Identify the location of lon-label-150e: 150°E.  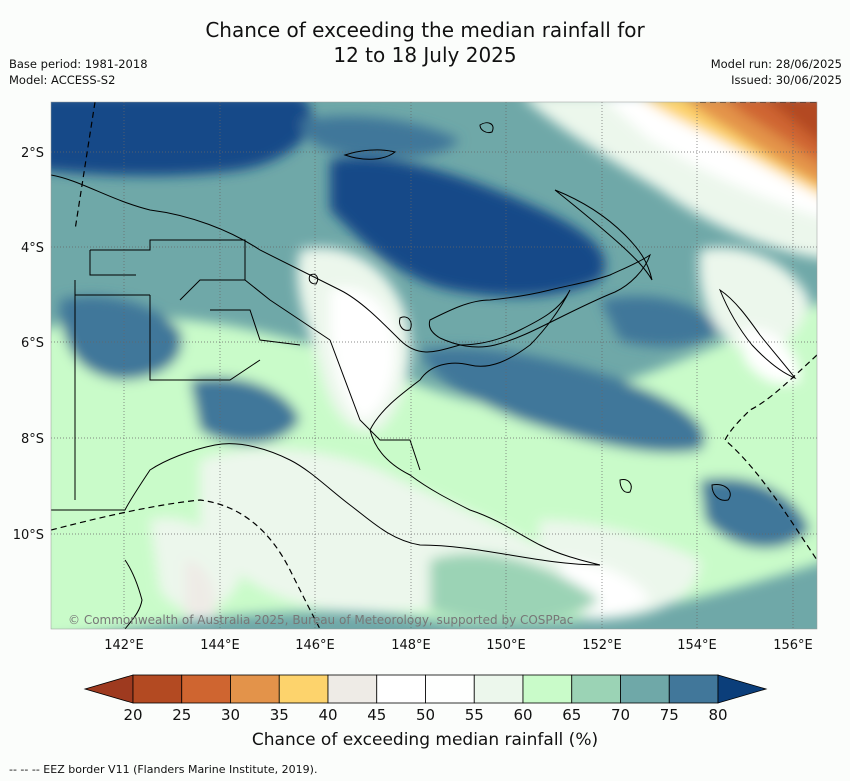
(506, 645).